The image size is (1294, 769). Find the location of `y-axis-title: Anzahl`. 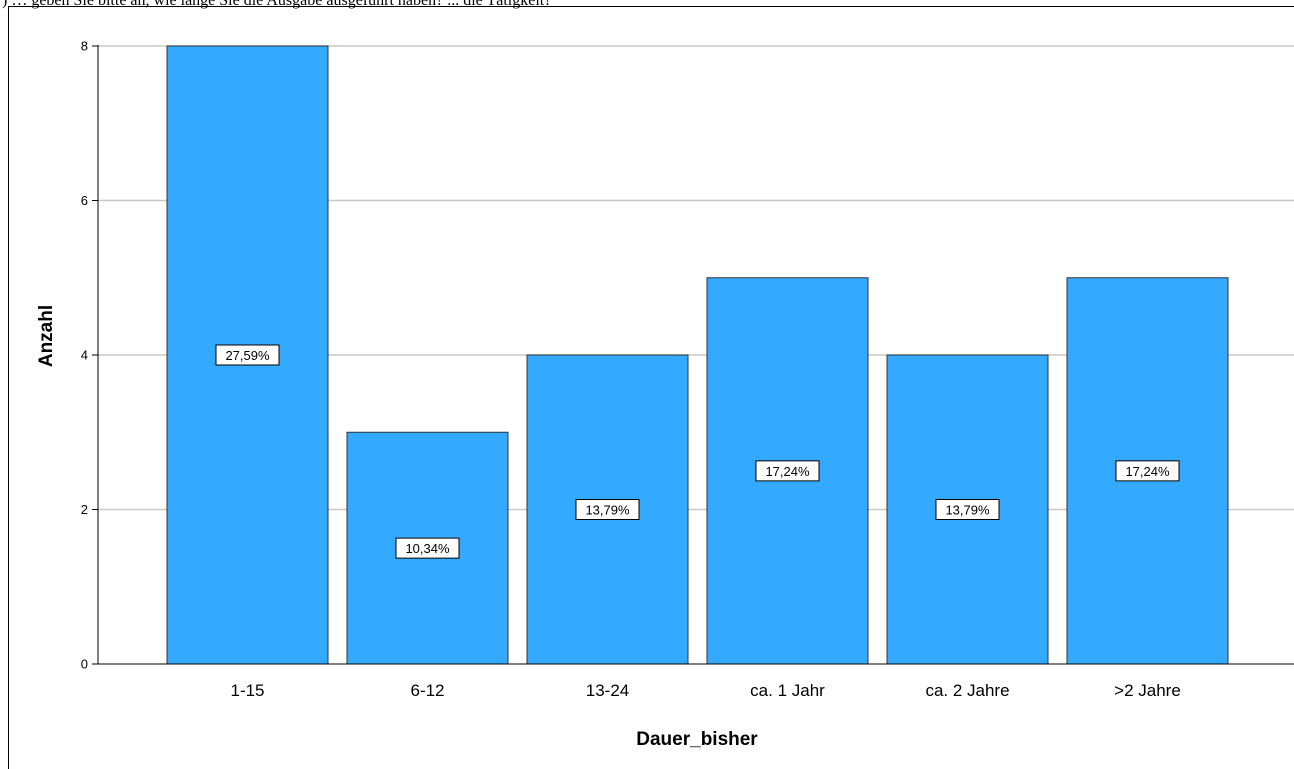

y-axis-title: Anzahl is located at coordinates (46, 336).